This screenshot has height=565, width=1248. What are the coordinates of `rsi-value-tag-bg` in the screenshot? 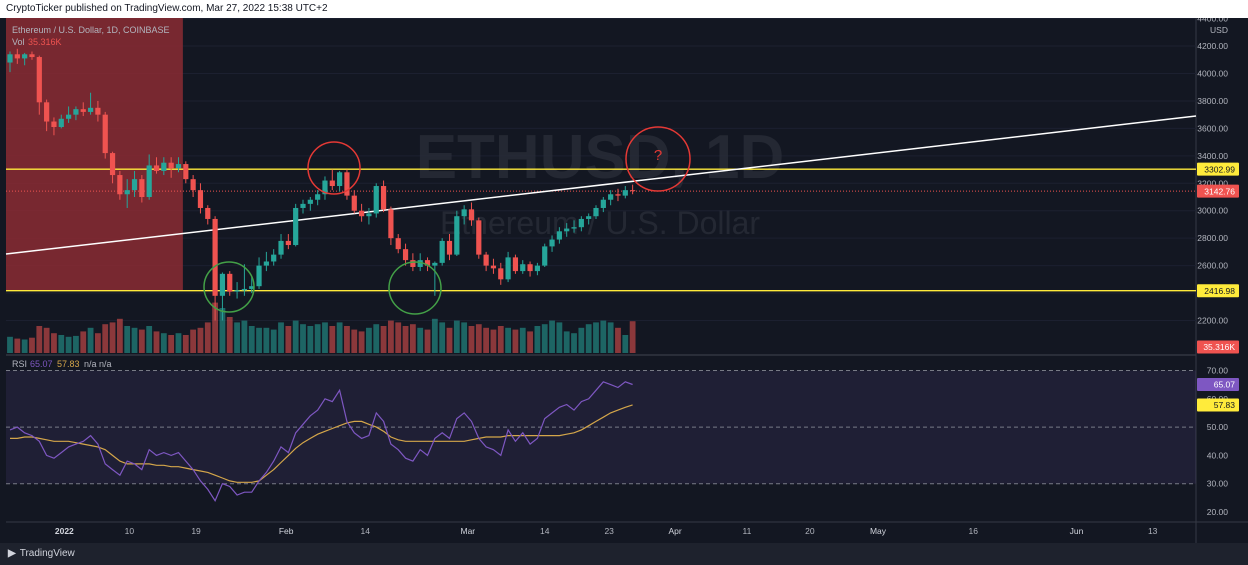 It's located at (1218, 384).